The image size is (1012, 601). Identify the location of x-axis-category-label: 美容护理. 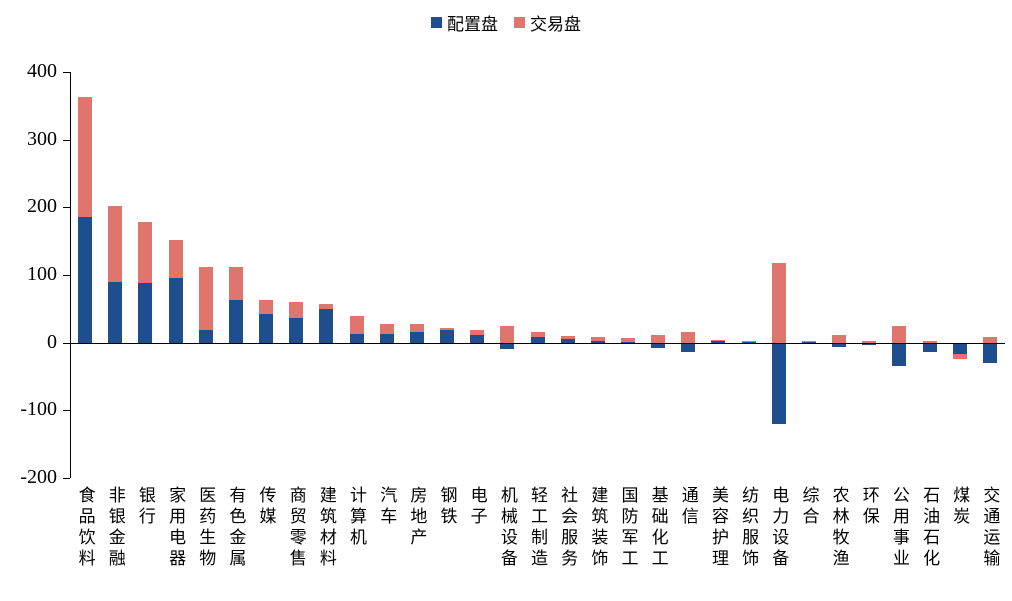
(718, 528).